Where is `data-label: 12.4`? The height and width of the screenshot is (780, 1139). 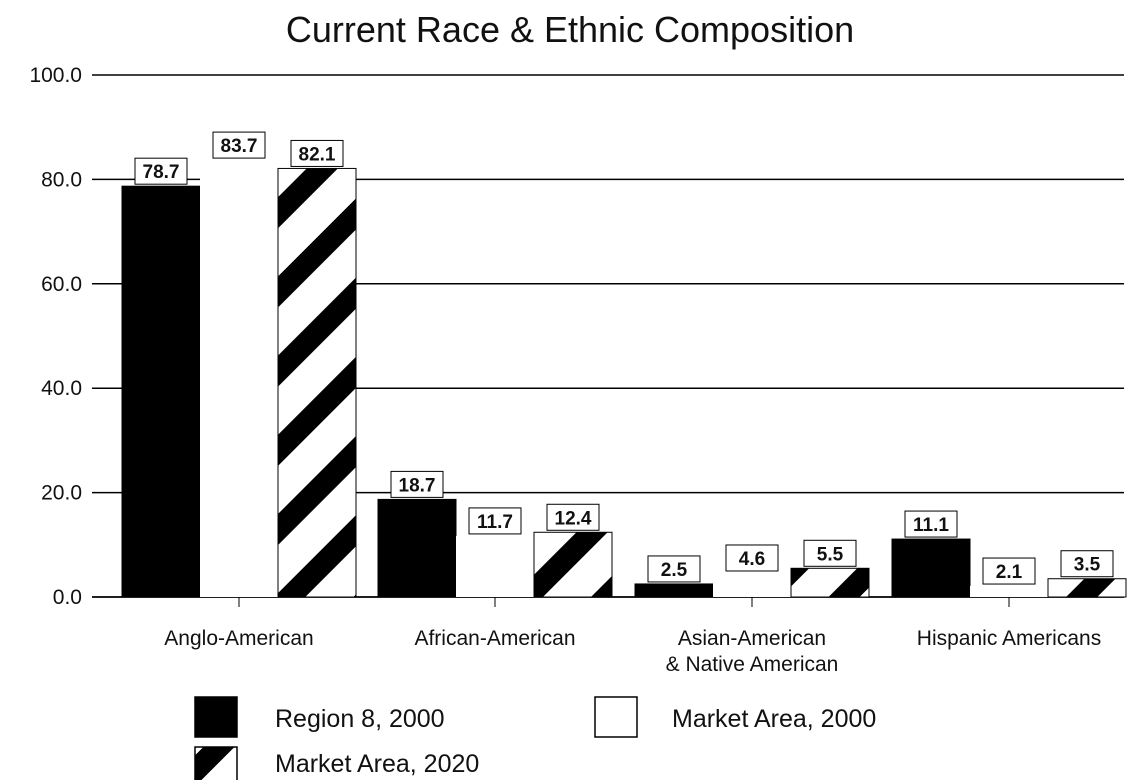 data-label: 12.4 is located at coordinates (573, 518).